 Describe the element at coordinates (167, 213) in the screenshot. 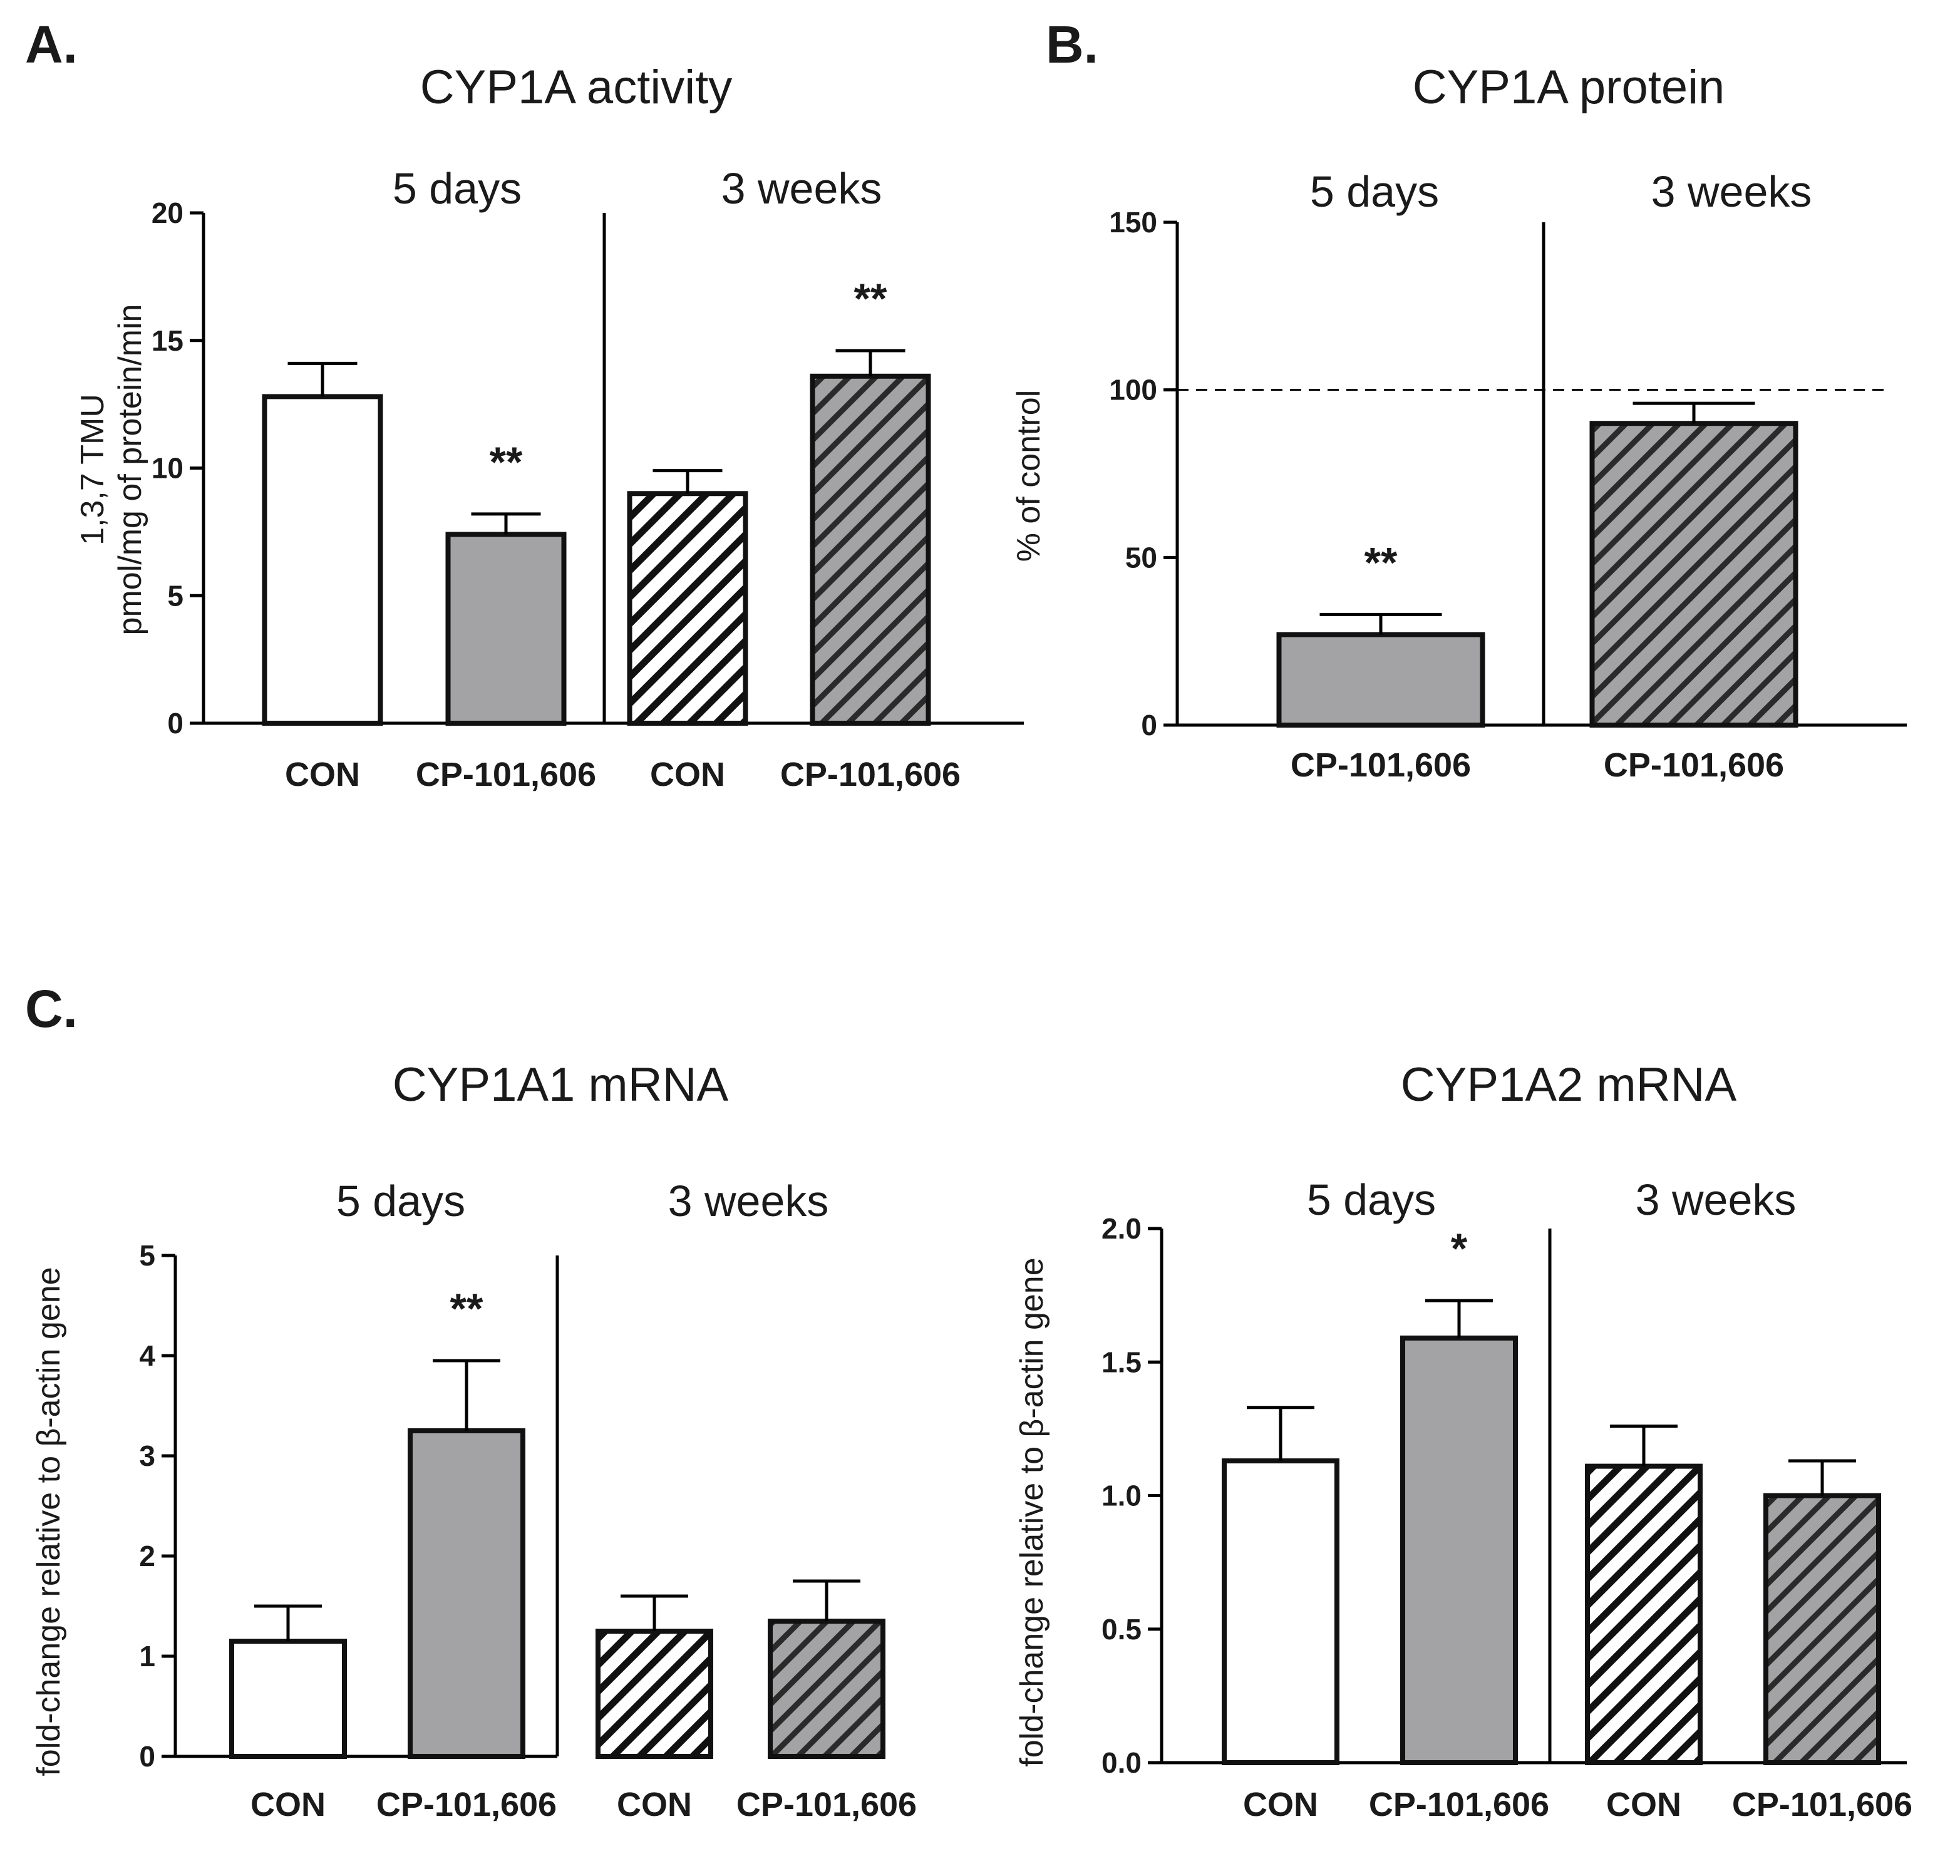

I see `y-tick-label: 20` at that location.